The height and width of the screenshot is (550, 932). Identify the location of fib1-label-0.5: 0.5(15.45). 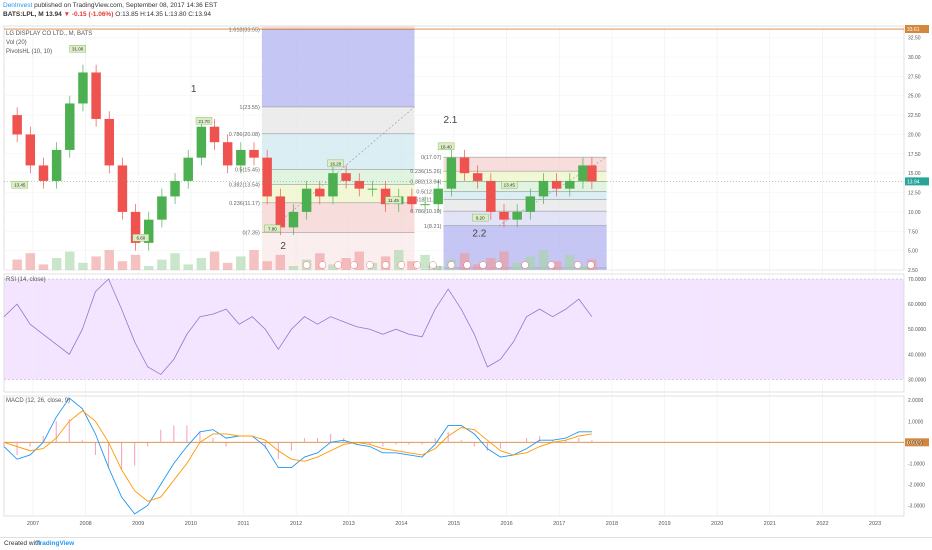
(247, 171).